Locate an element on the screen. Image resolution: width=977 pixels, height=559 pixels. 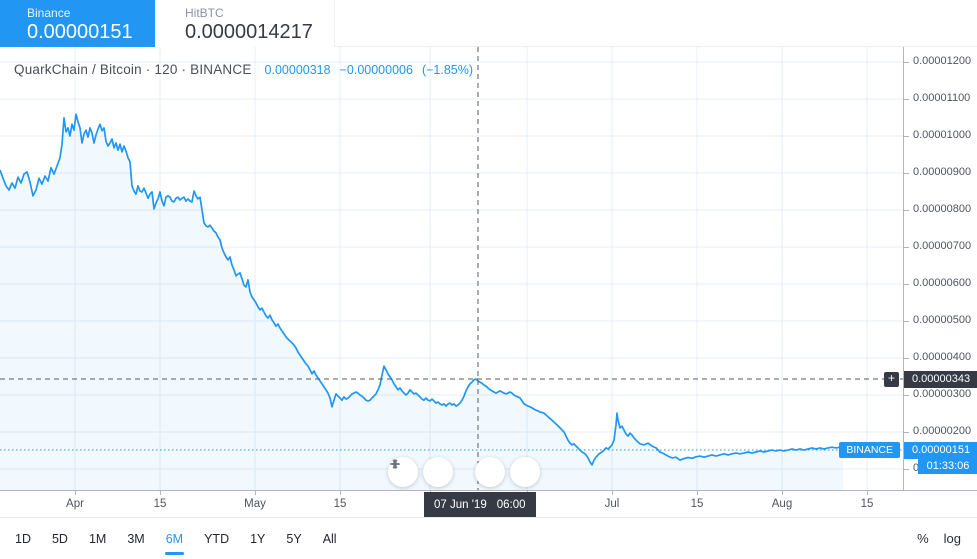
y-axis-label: 0.00000300 is located at coordinates (942, 394).